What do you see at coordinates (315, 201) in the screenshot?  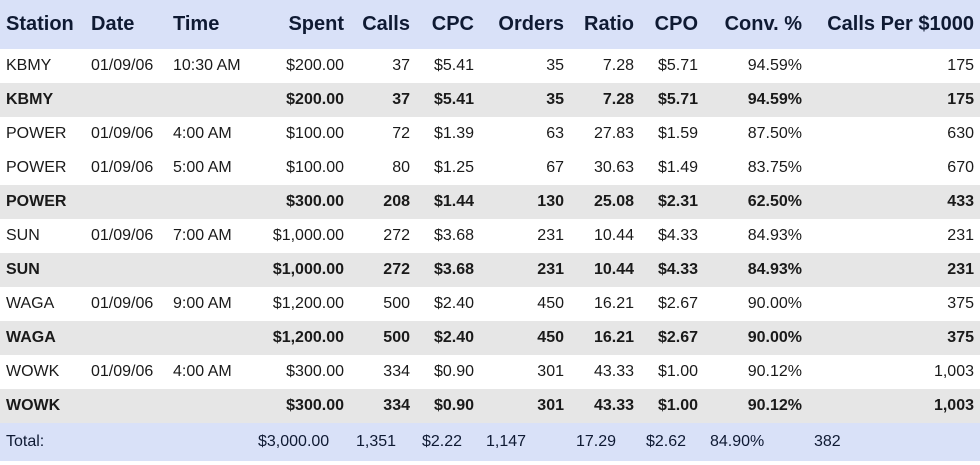 I see `cell-spent: $300.00` at bounding box center [315, 201].